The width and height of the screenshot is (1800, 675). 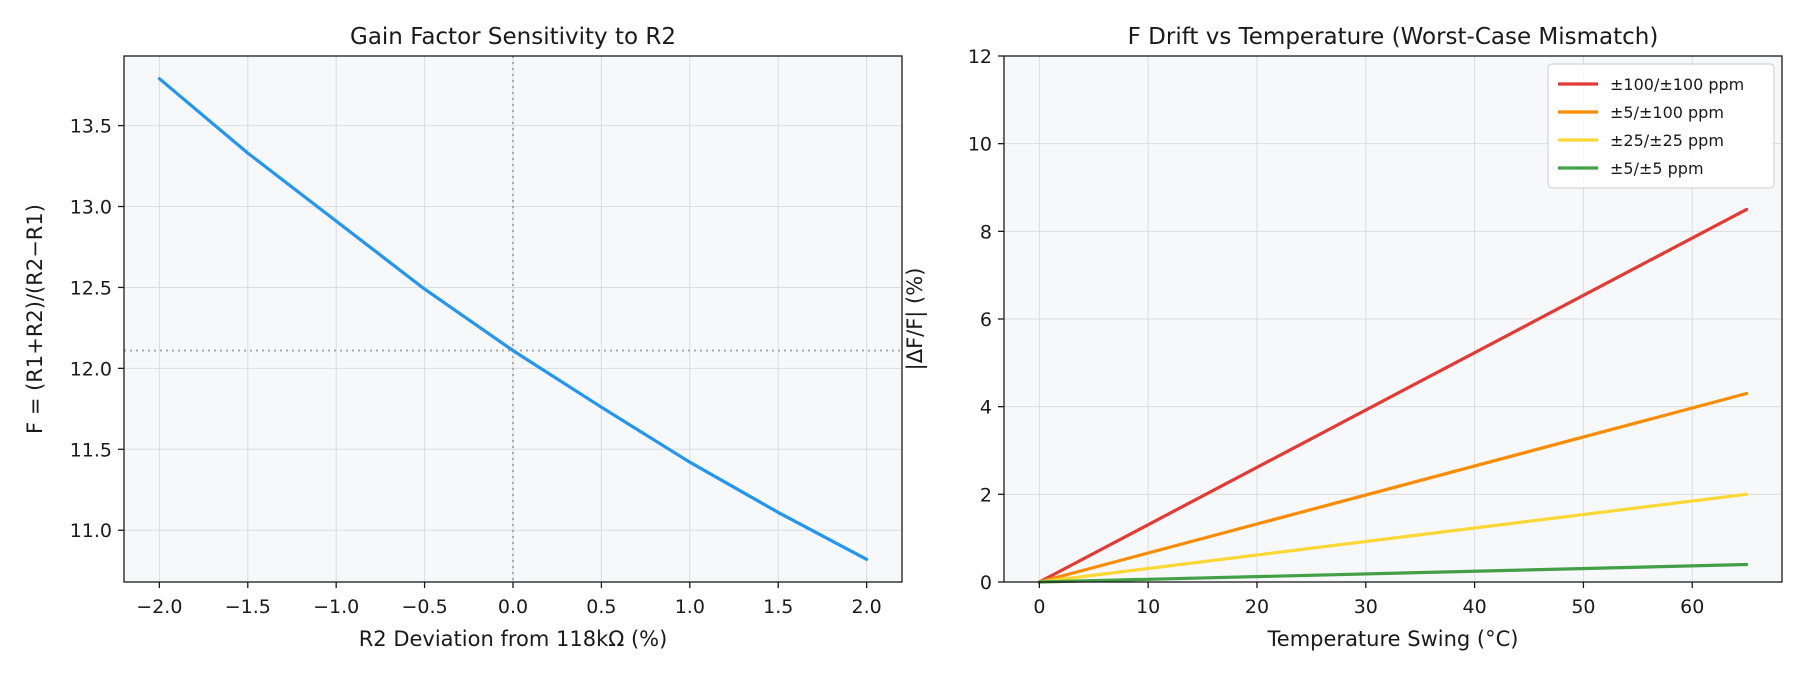 What do you see at coordinates (1677, 84) in the screenshot?
I see `legend-label-0: ±100/±100 ppm` at bounding box center [1677, 84].